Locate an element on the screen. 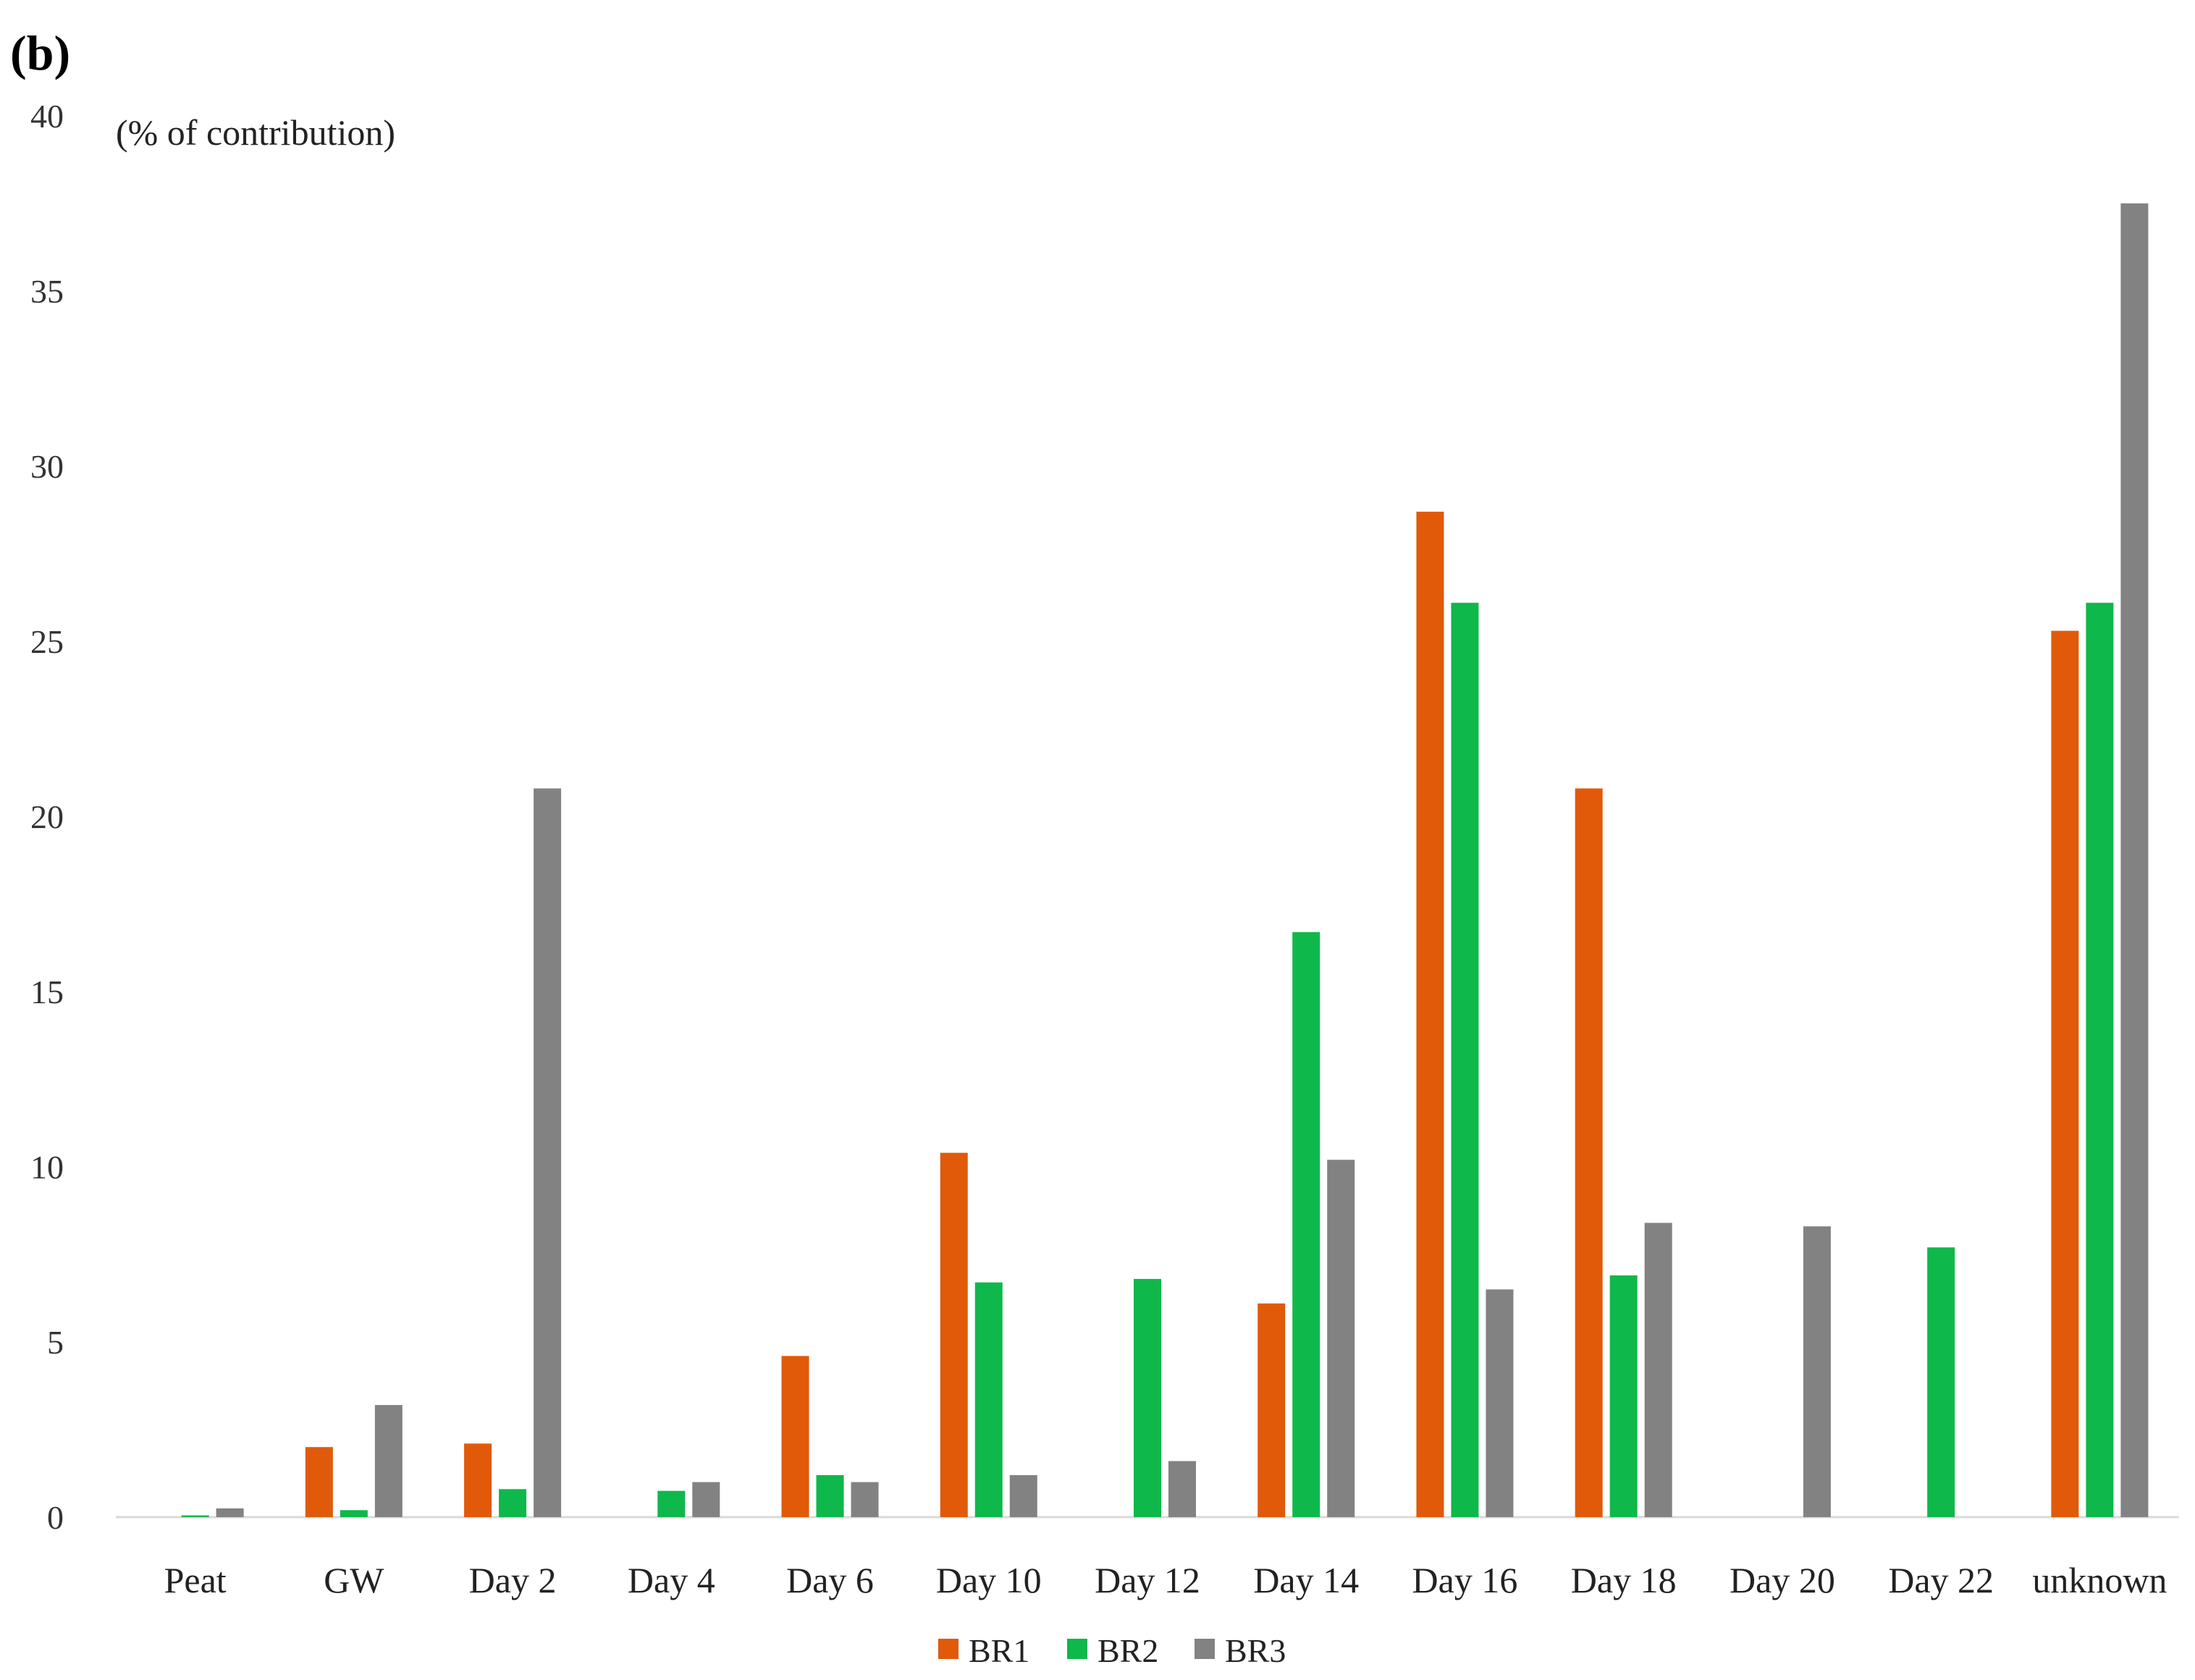 The image size is (2195, 1680). bar-br1-gw is located at coordinates (319, 1482).